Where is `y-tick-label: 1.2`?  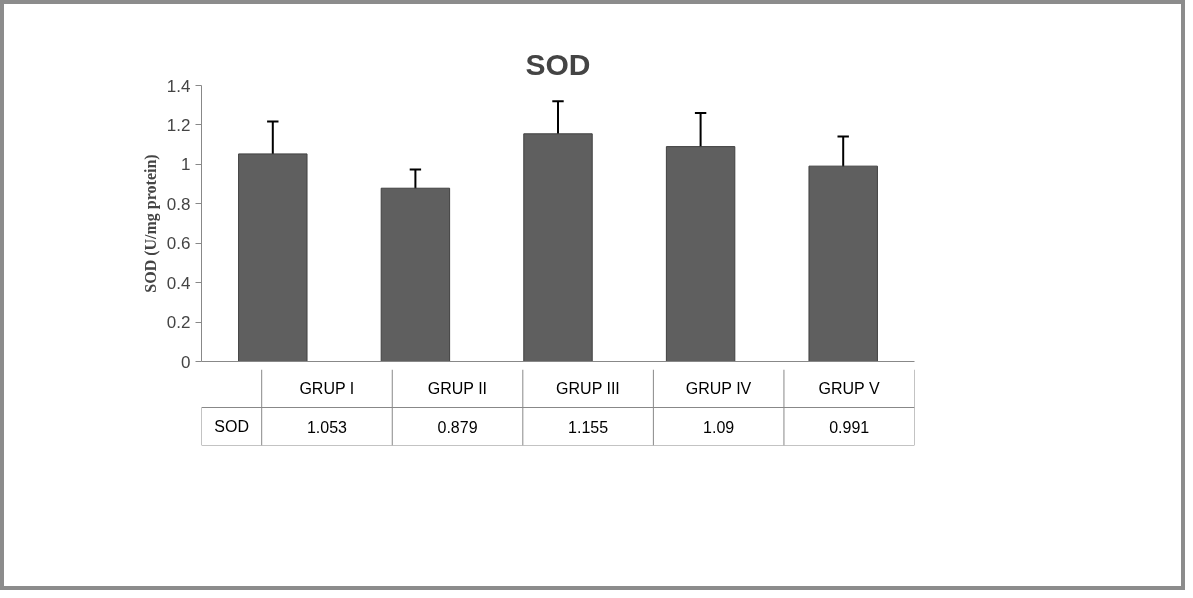 y-tick-label: 1.2 is located at coordinates (178, 125).